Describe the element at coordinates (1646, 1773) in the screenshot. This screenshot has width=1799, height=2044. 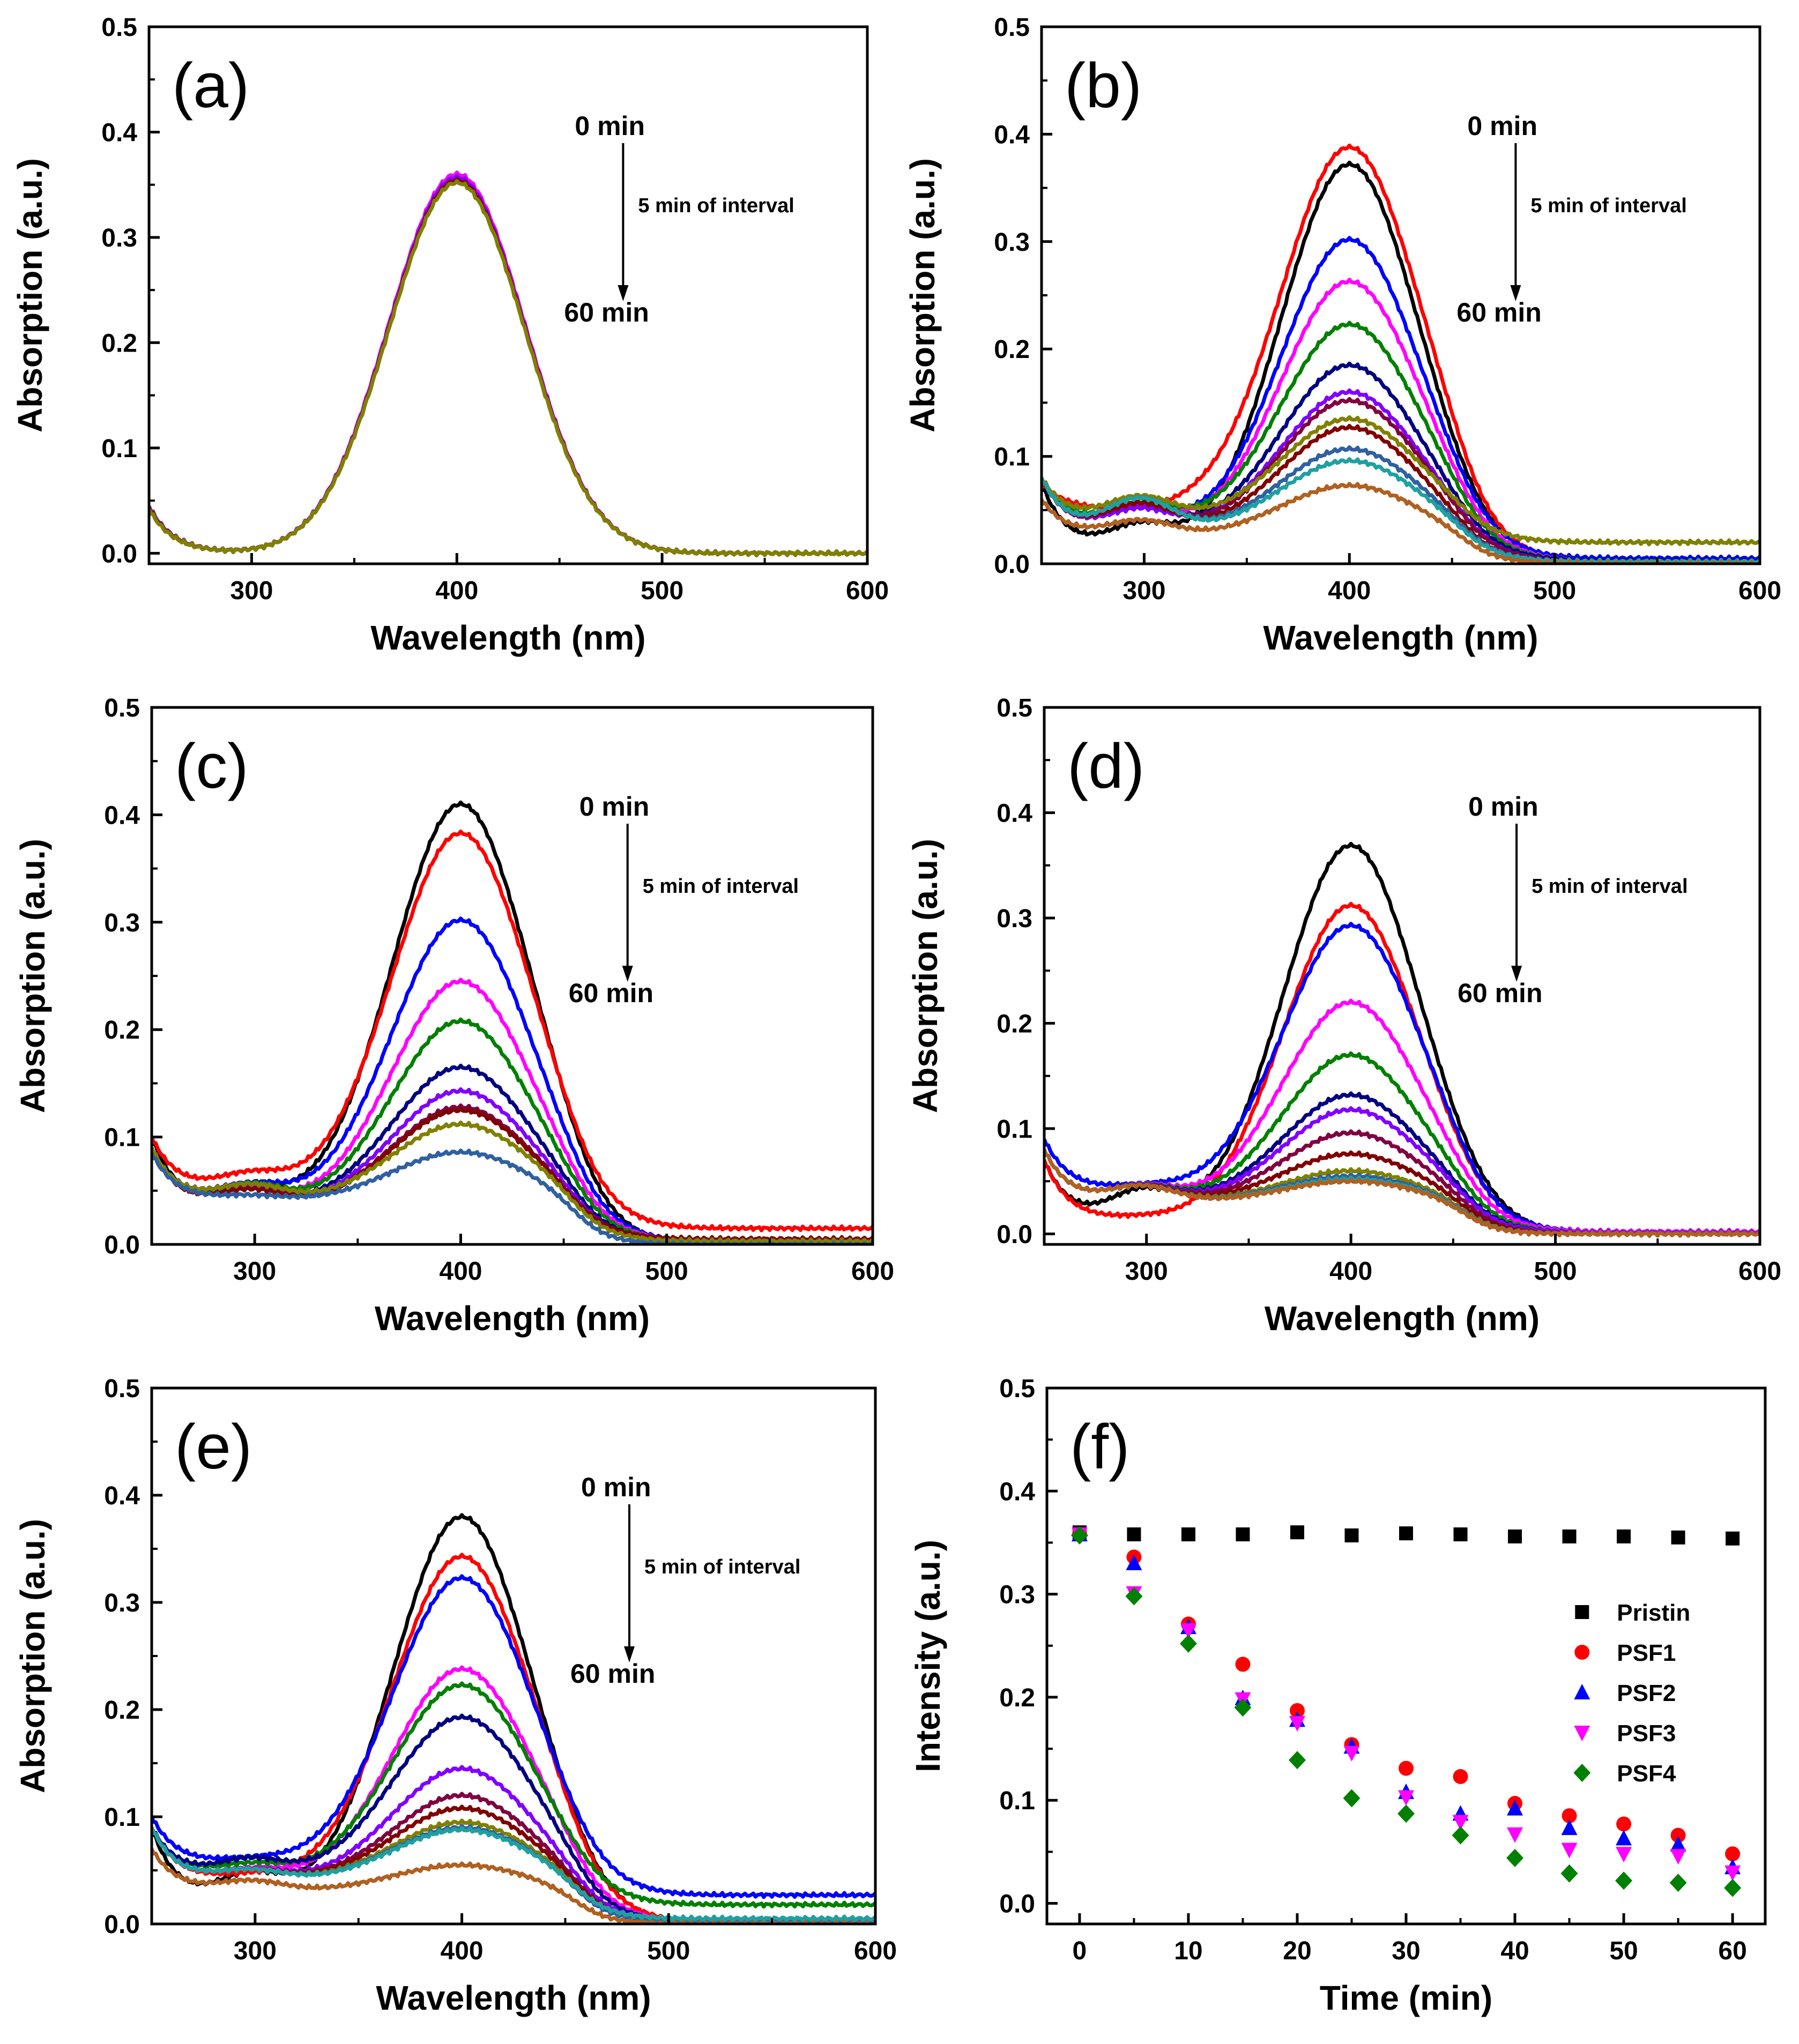
I see `legend-label: PSF4` at that location.